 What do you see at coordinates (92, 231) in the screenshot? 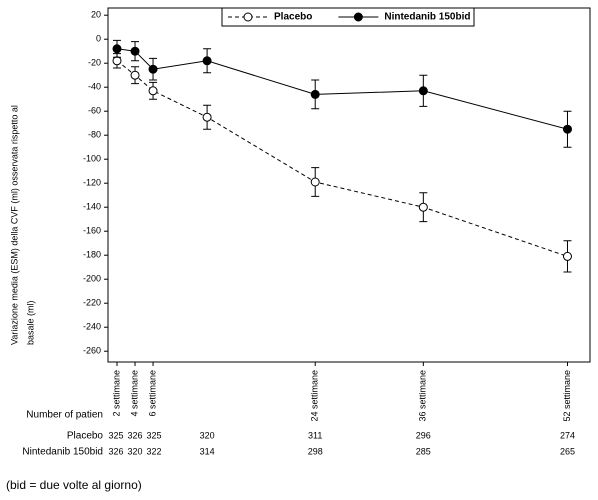
I see `y-tick-label: -160` at bounding box center [92, 231].